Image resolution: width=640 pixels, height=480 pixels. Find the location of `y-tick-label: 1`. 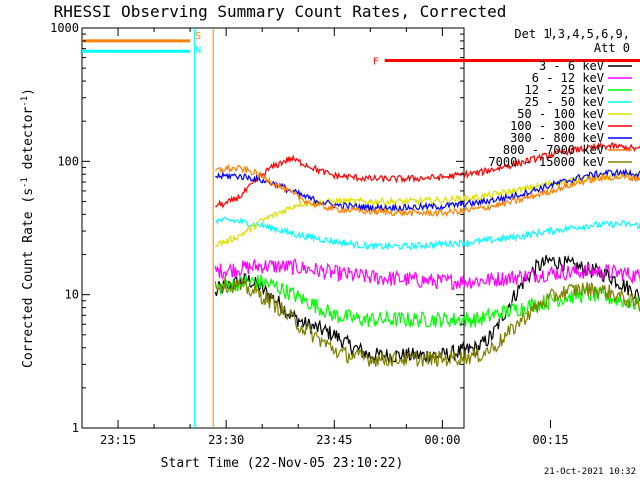

y-tick-label: 1 is located at coordinates (75, 428).